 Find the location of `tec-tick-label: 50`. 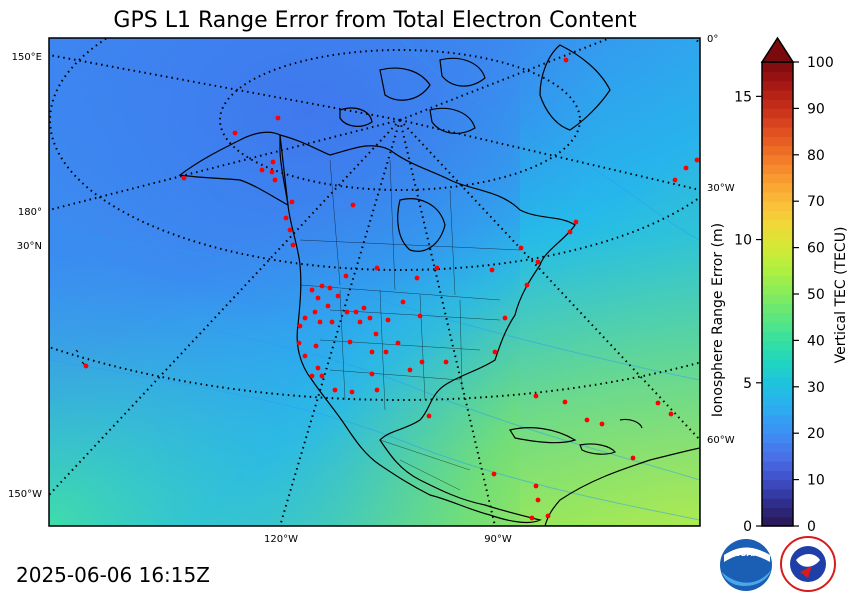

tec-tick-label: 50 is located at coordinates (816, 295).